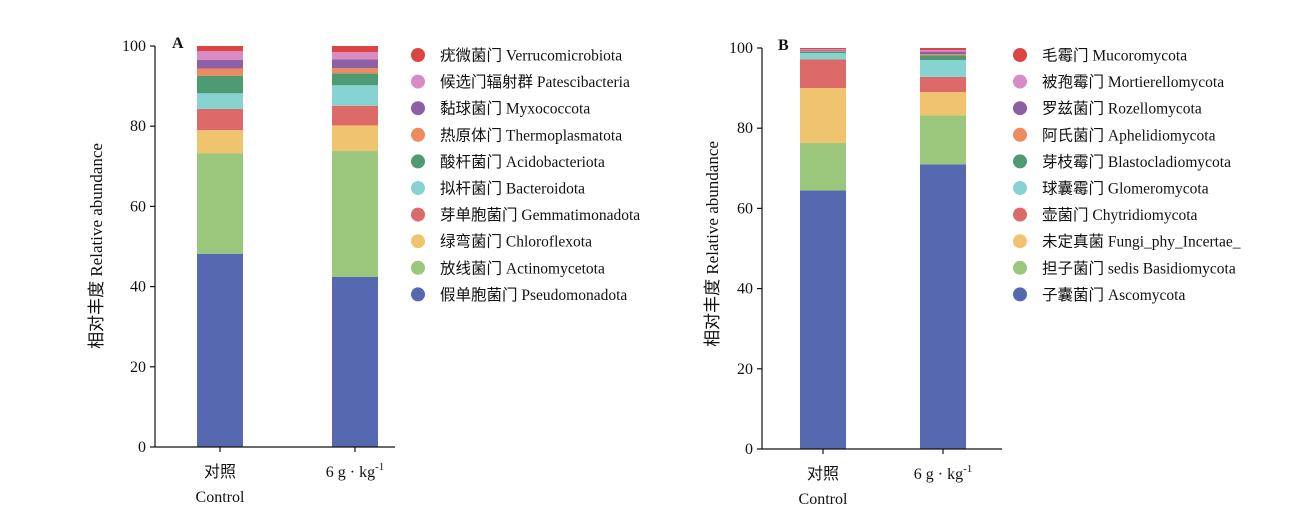 The image size is (1314, 517). Describe the element at coordinates (178, 43) in the screenshot. I see `panel-label: A` at that location.